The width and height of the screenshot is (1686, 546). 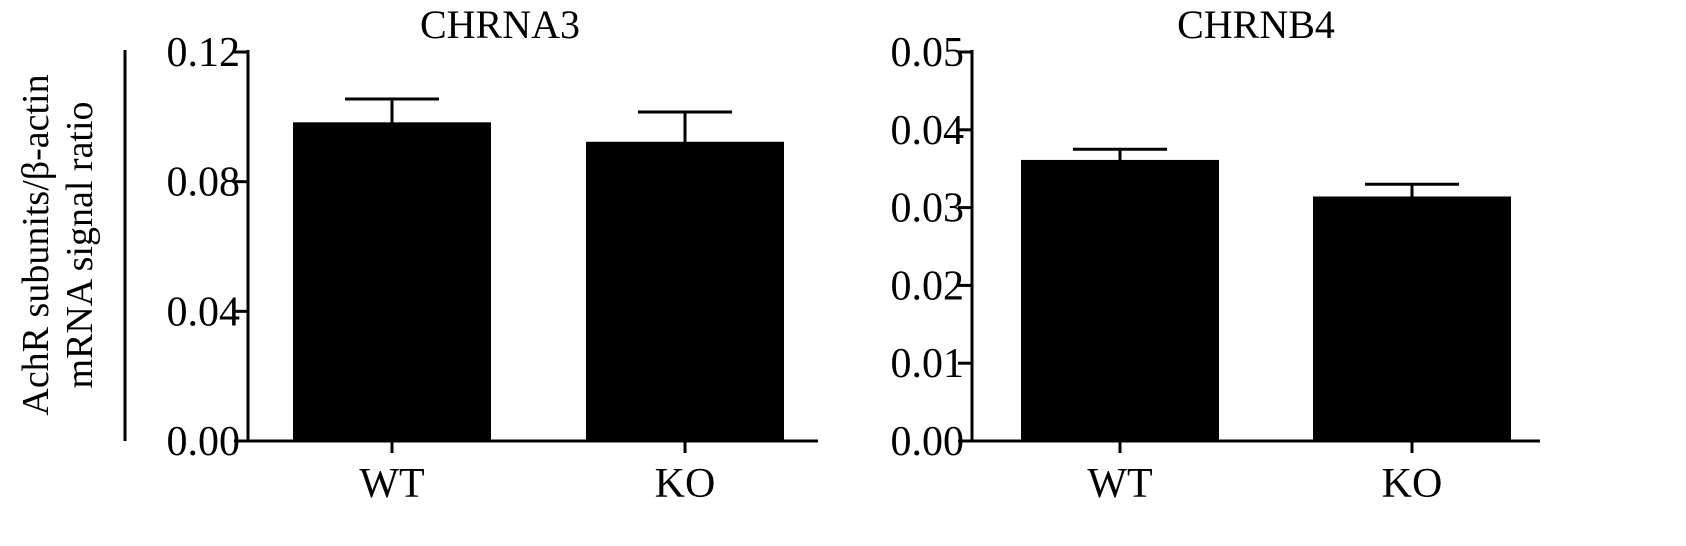 I want to click on y-axis-label-line-1: AchR subunits/β-actin, so click(x=36, y=244).